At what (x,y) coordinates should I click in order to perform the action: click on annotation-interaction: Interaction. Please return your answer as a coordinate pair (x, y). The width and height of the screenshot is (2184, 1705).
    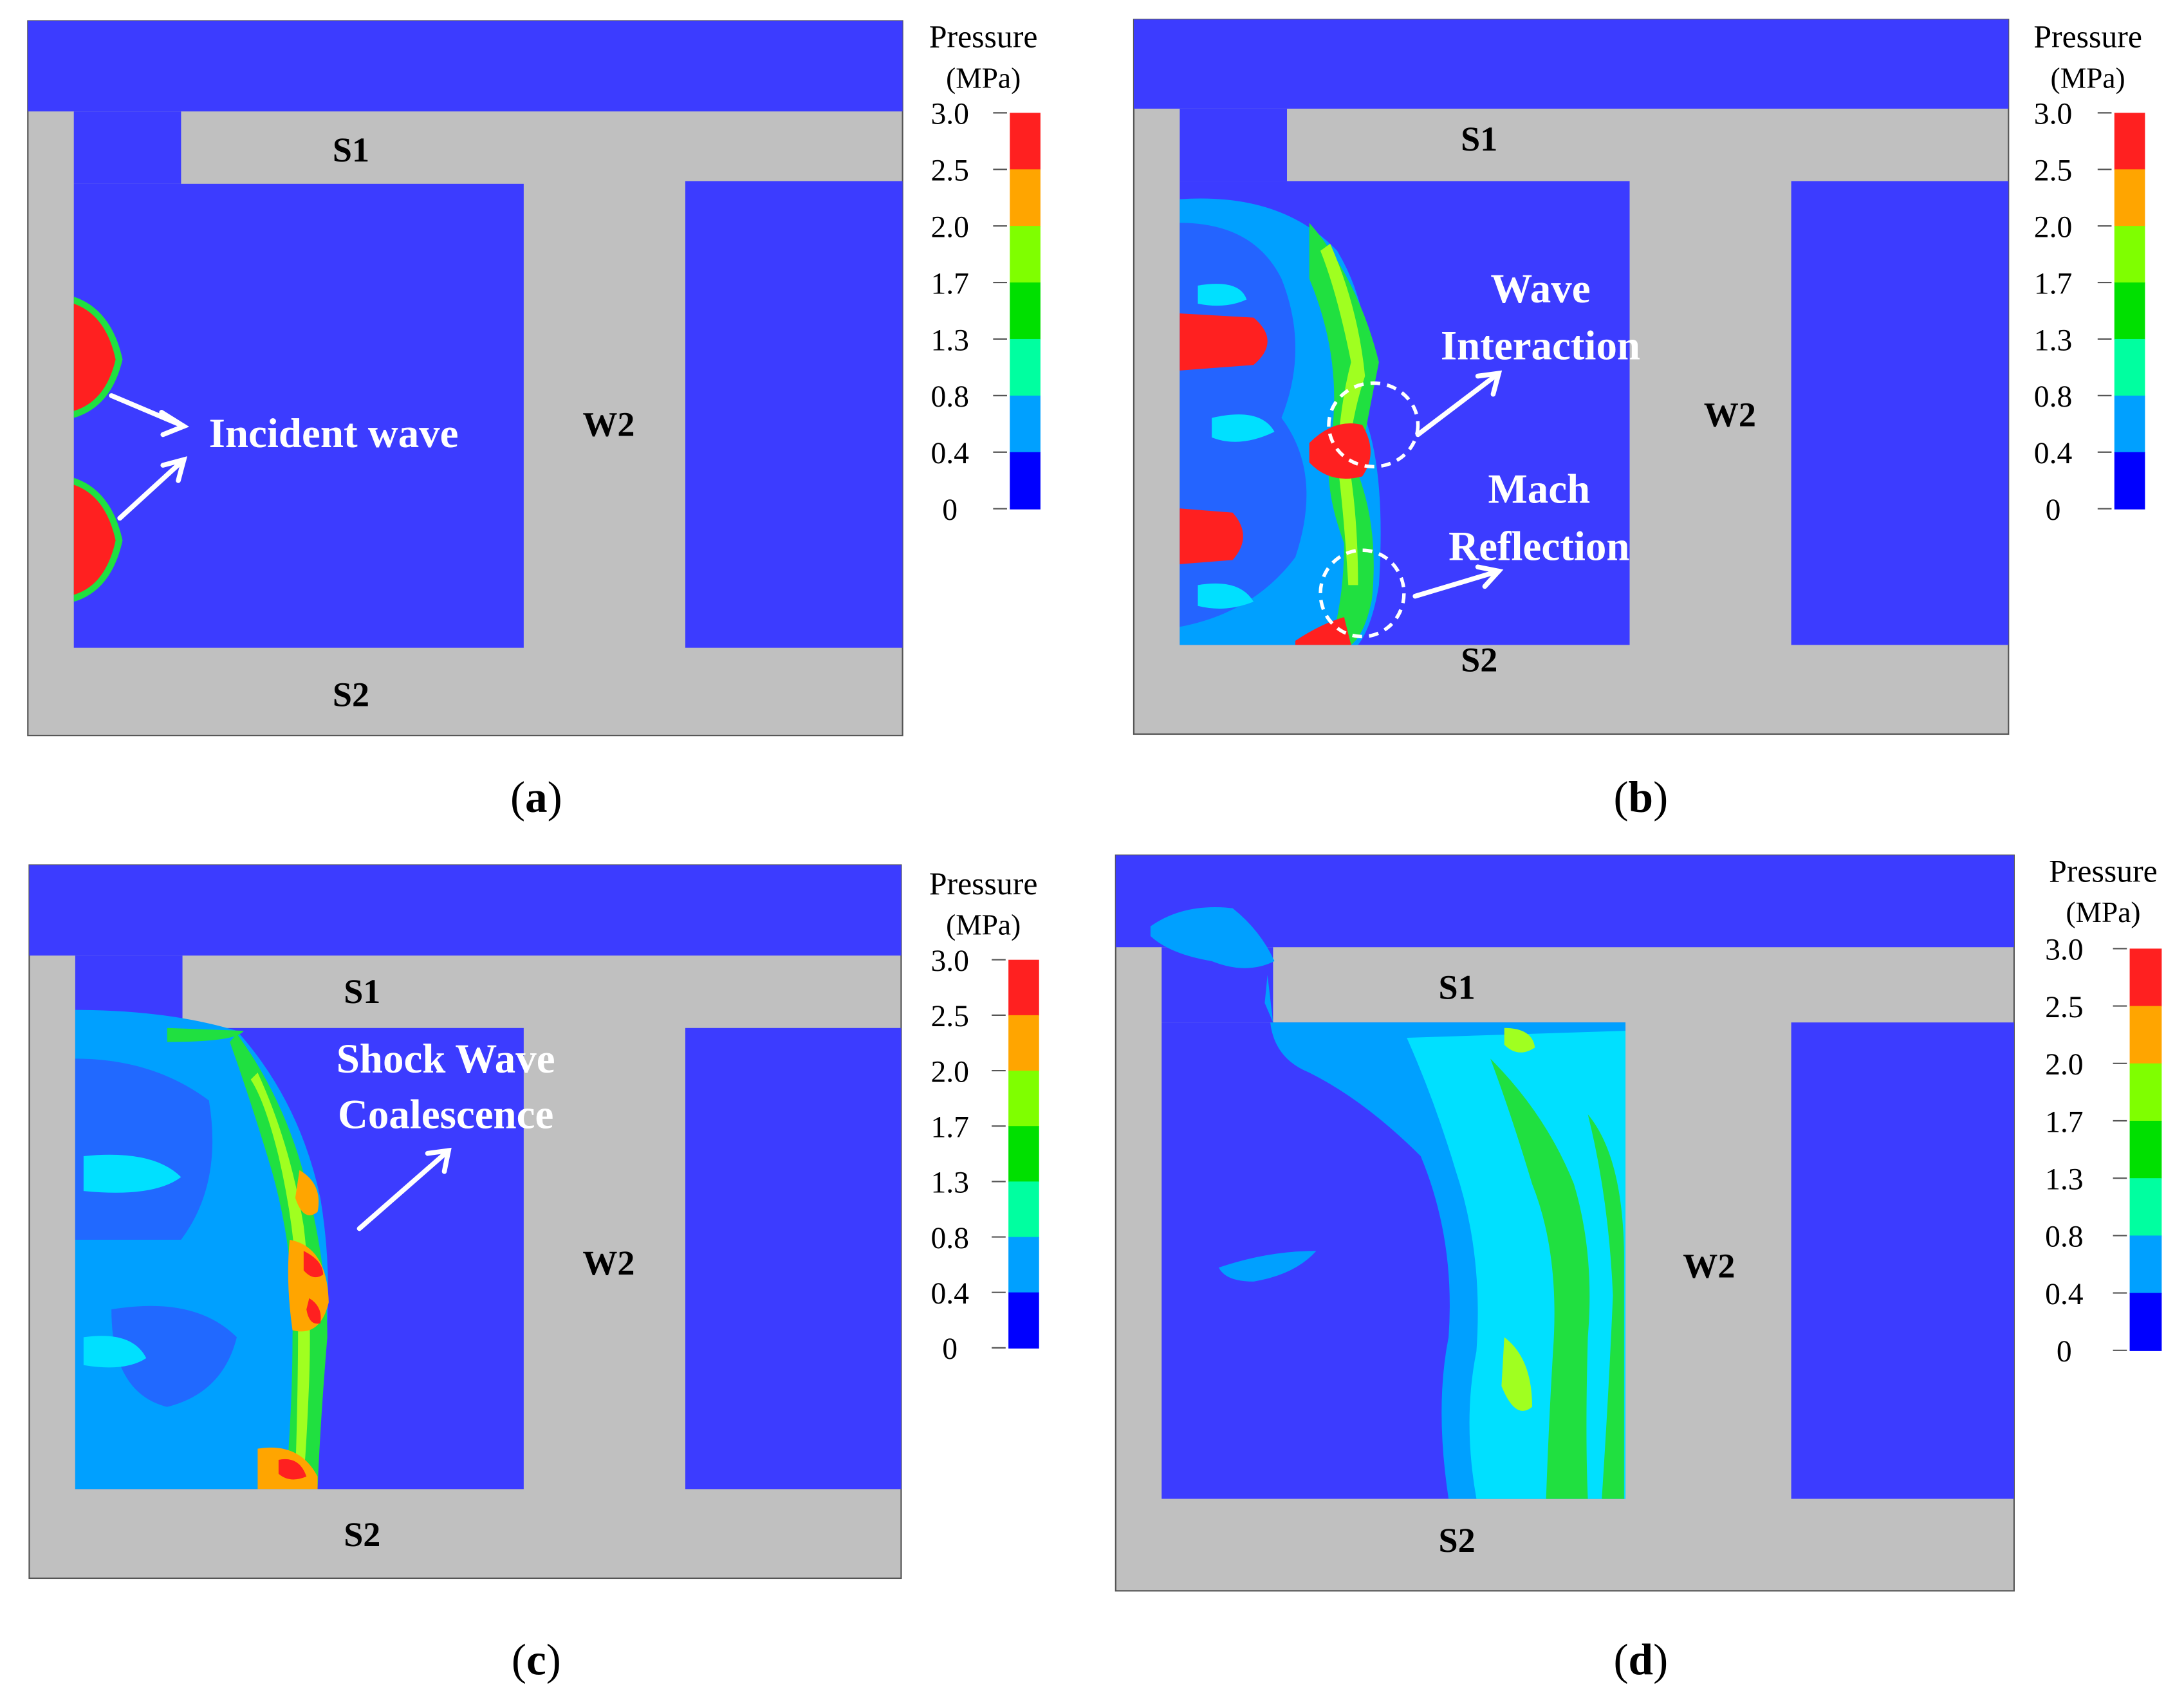
    Looking at the image, I should click on (1540, 346).